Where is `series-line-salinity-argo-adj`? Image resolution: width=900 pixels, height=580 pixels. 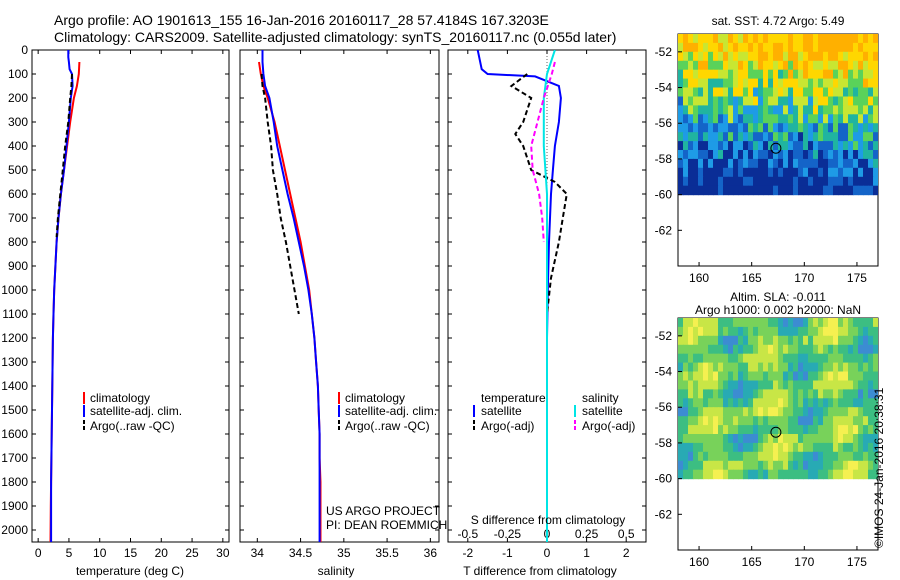 series-line-salinity-argo-adj is located at coordinates (543, 152).